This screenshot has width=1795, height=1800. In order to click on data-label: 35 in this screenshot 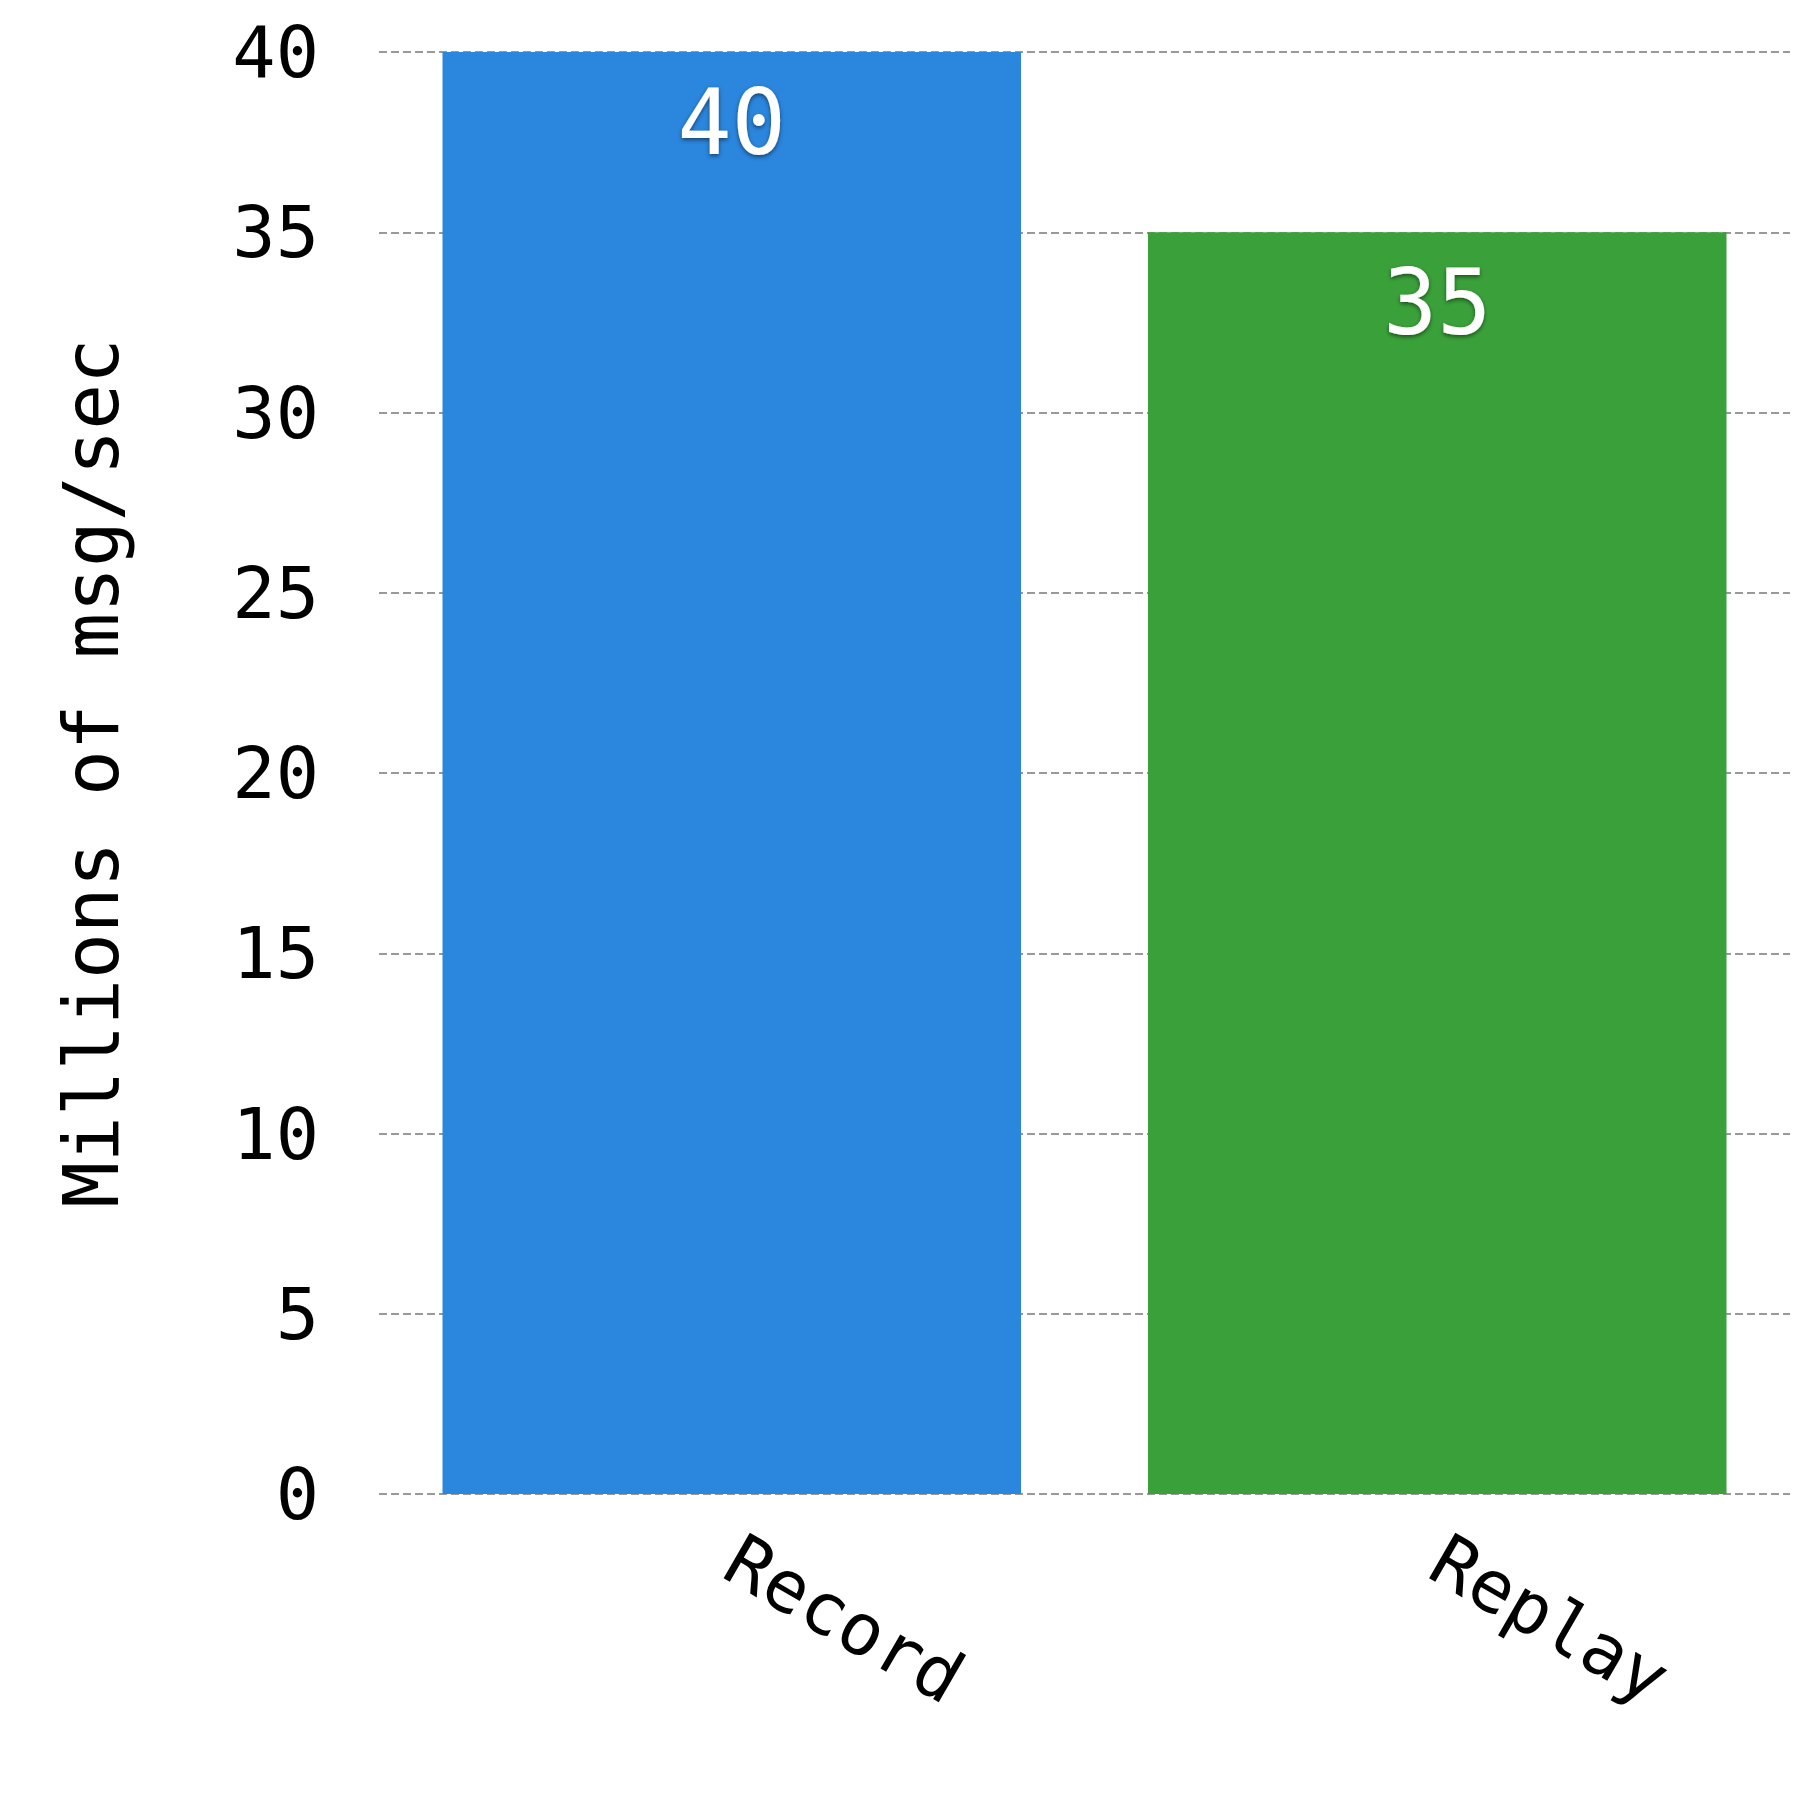, I will do `click(1437, 302)`.